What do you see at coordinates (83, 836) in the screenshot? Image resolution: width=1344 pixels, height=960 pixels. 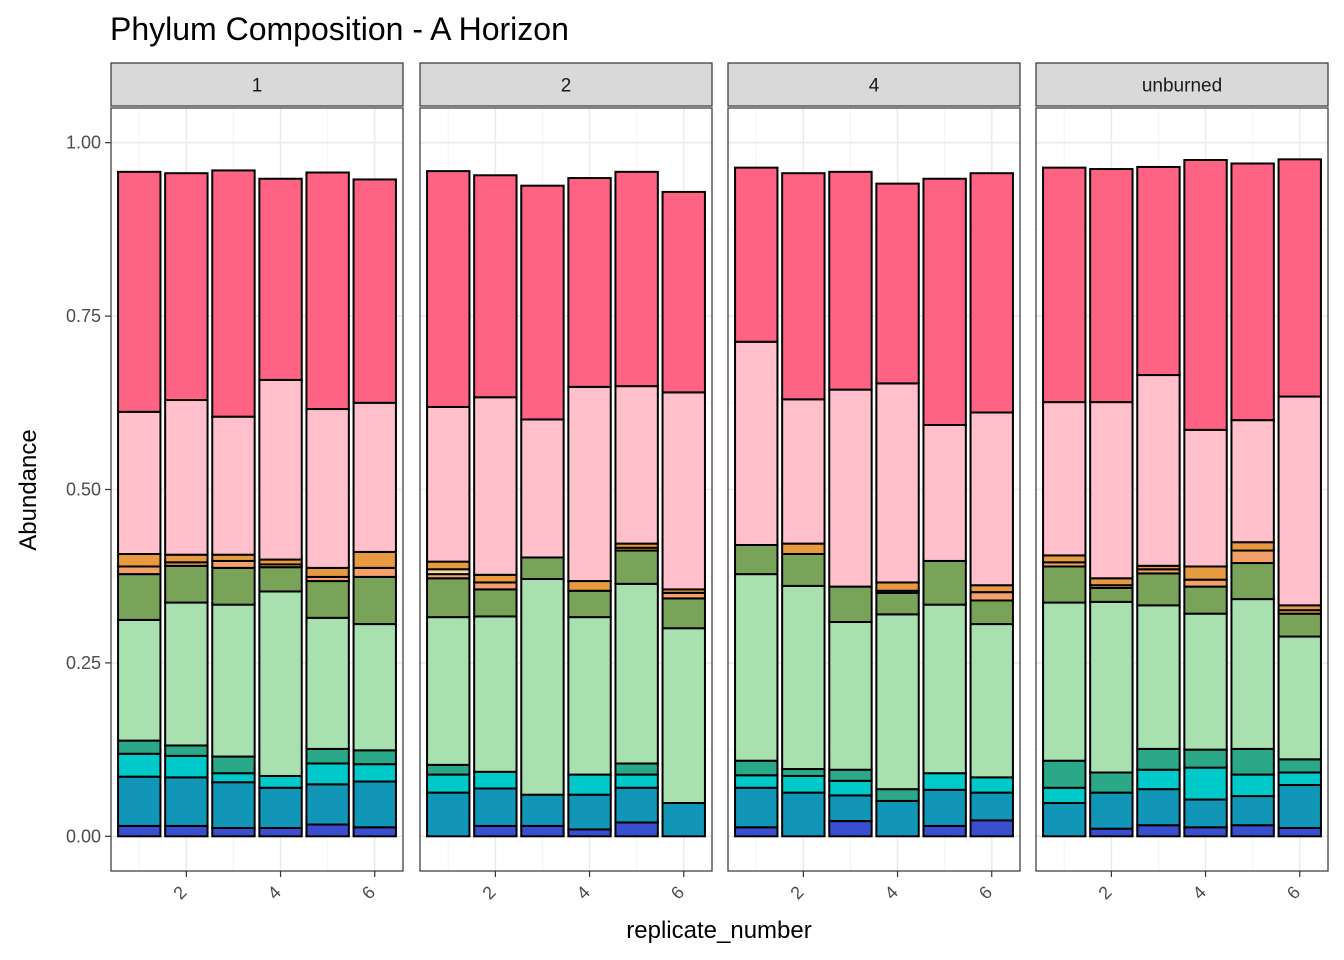 I see `y-tick-label: 0.00` at bounding box center [83, 836].